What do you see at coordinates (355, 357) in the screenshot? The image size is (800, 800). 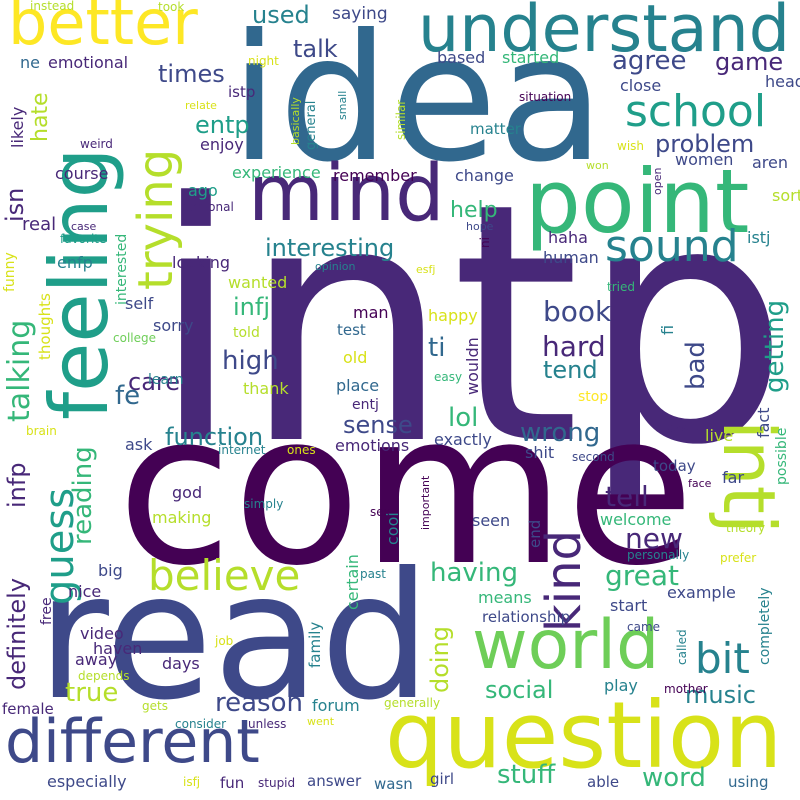 I see `word-old: old` at bounding box center [355, 357].